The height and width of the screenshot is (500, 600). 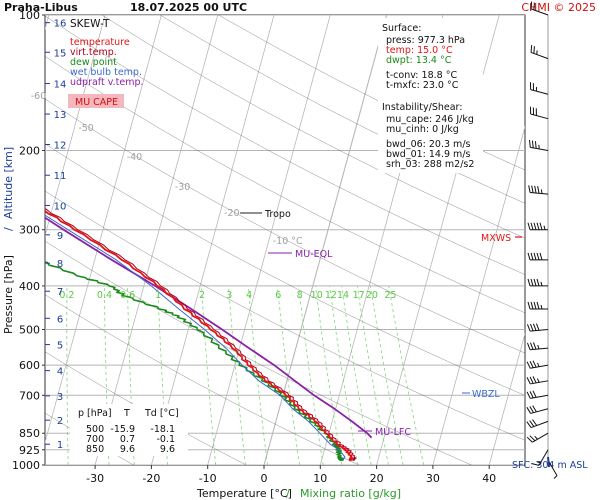 What do you see at coordinates (430, 95) in the screenshot?
I see `info-box-bg` at bounding box center [430, 95].